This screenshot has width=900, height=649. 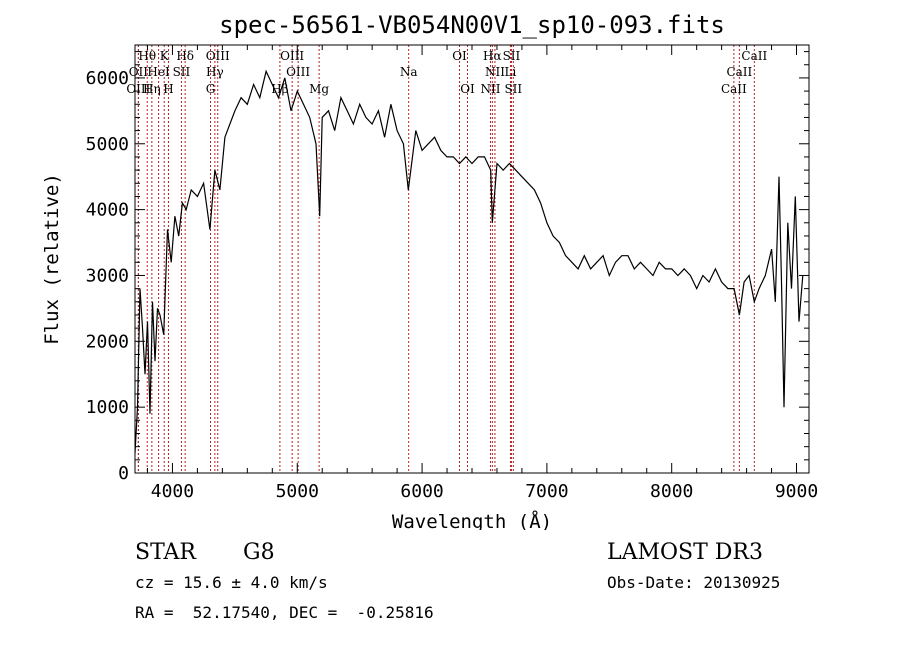 I want to click on x-tick-label: 8000, so click(x=671, y=491).